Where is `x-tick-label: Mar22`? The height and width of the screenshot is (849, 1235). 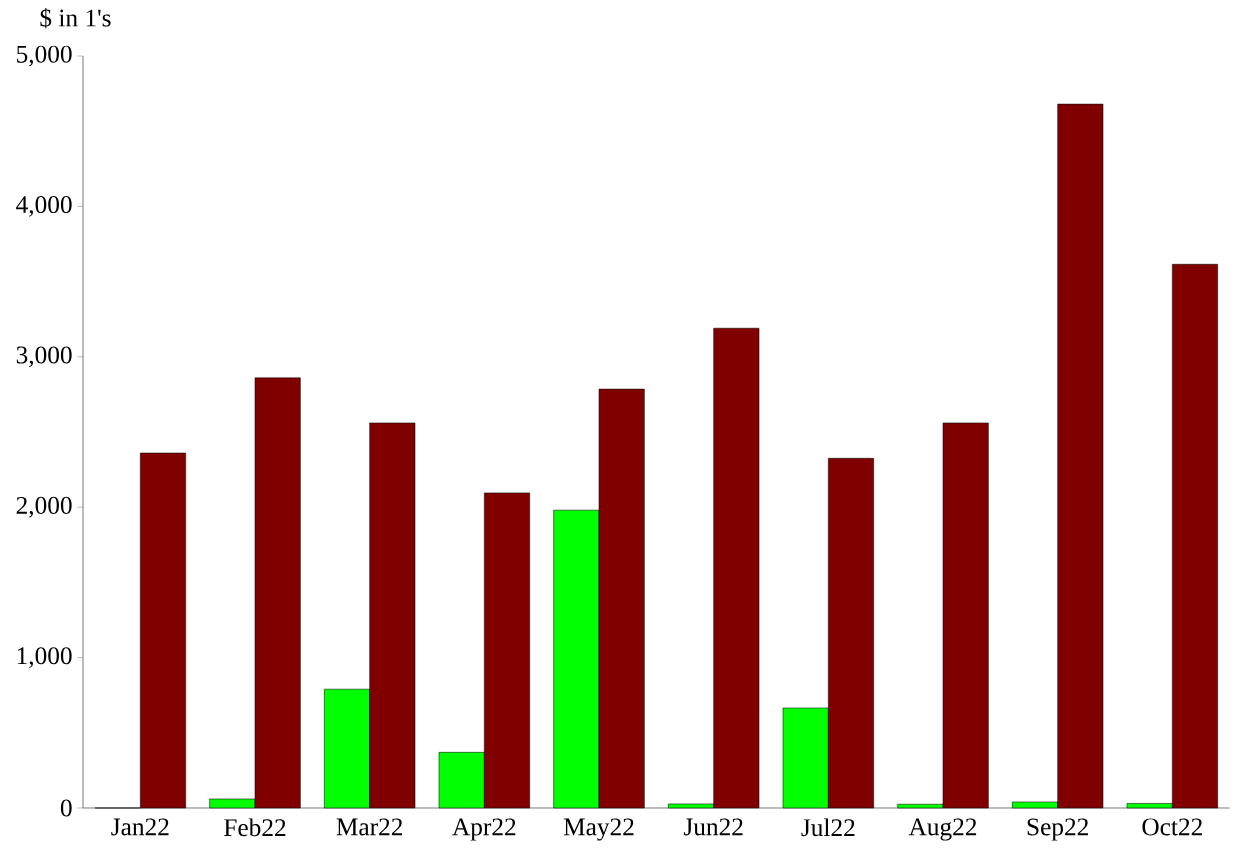 x-tick-label: Mar22 is located at coordinates (369, 827).